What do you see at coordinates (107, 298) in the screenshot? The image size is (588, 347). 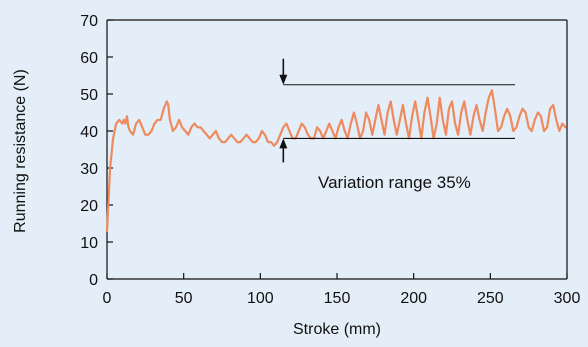 I see `x-tick-label: 0` at bounding box center [107, 298].